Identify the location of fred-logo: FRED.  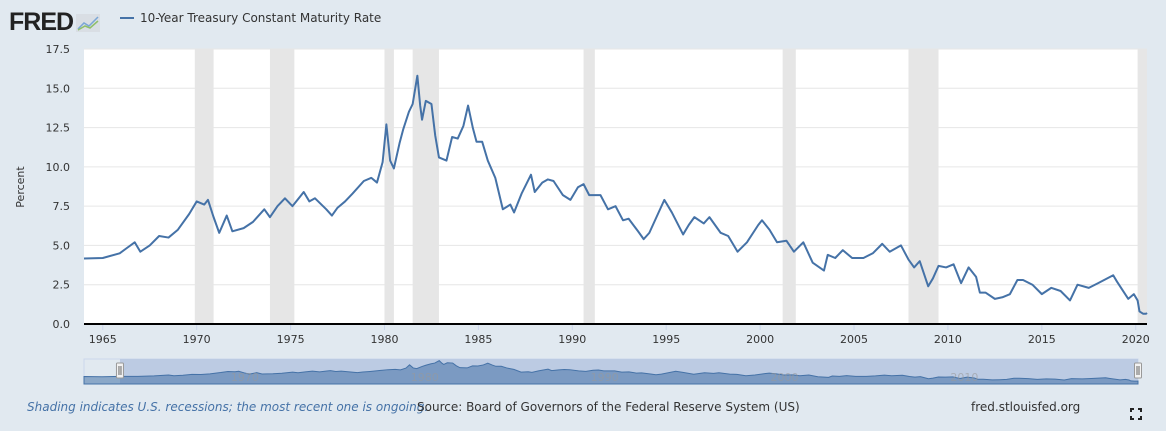
(55, 22).